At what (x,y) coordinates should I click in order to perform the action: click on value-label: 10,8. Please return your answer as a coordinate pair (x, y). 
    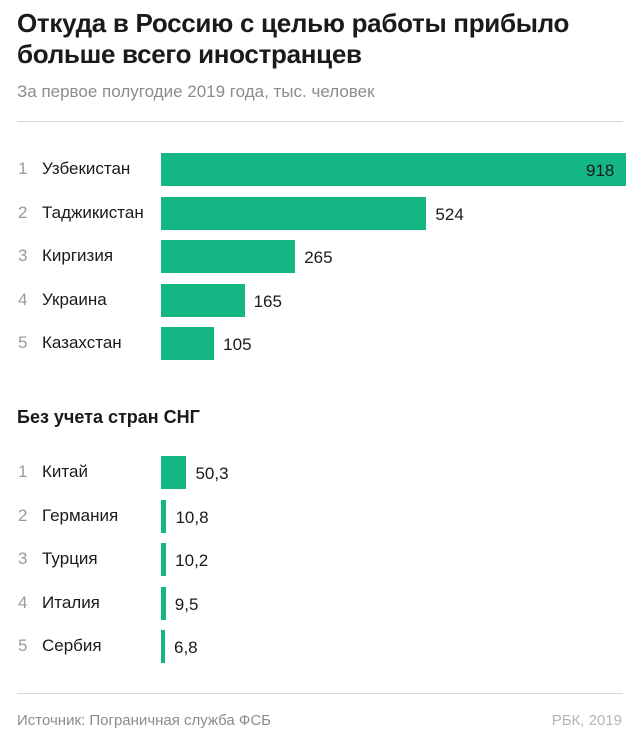
    Looking at the image, I should click on (192, 517).